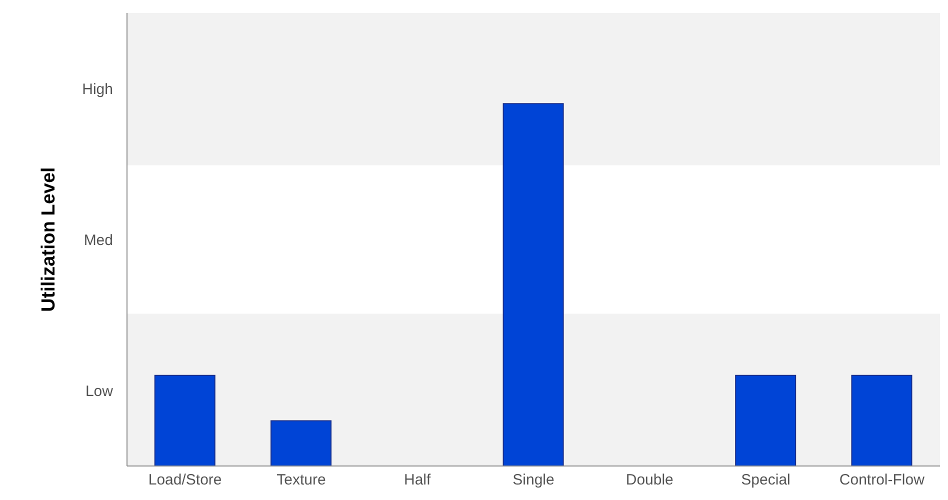  Describe the element at coordinates (97, 89) in the screenshot. I see `text: High` at that location.